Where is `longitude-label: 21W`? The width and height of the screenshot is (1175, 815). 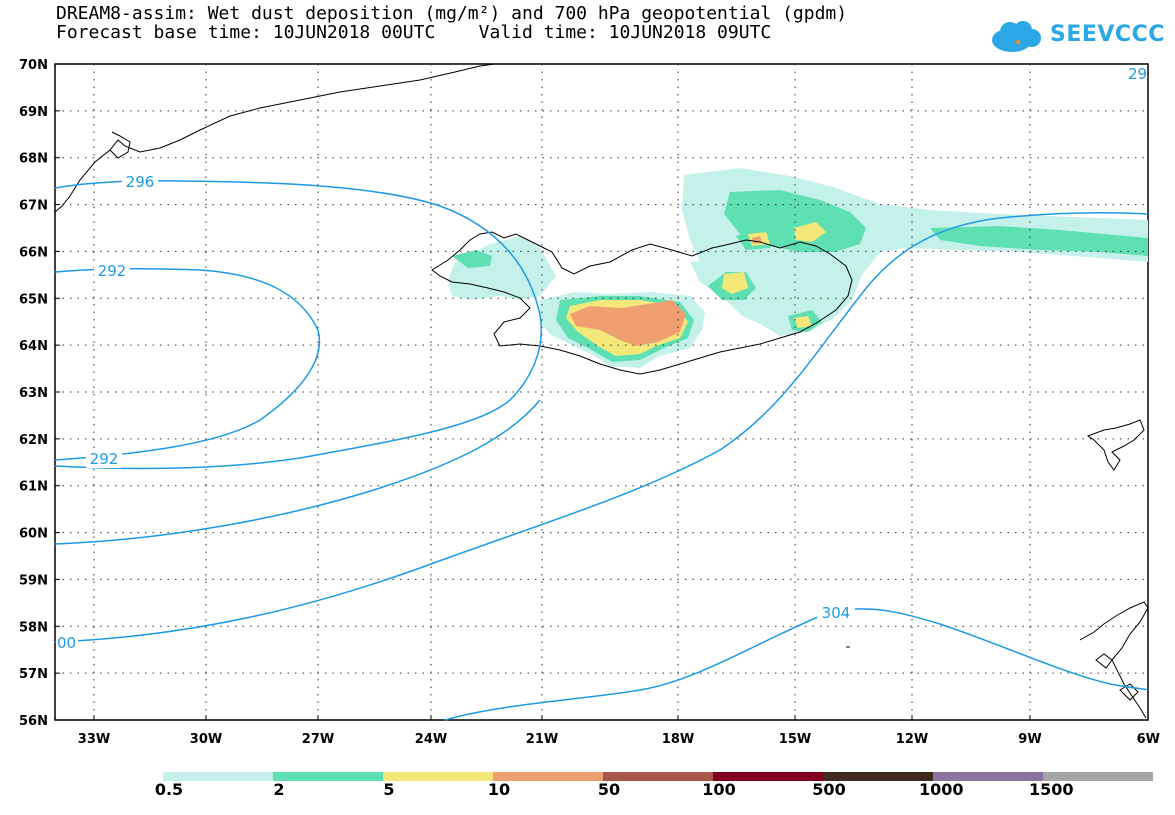 longitude-label: 21W is located at coordinates (542, 739).